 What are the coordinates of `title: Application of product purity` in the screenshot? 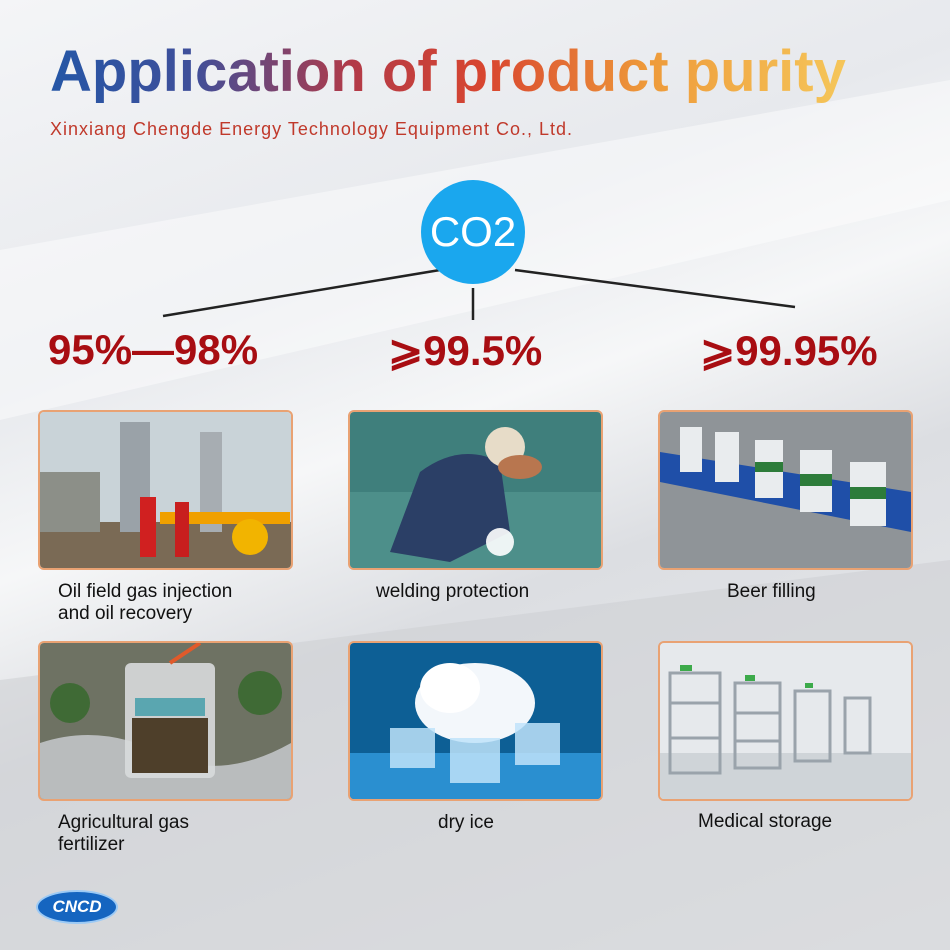 It's located at (448, 71).